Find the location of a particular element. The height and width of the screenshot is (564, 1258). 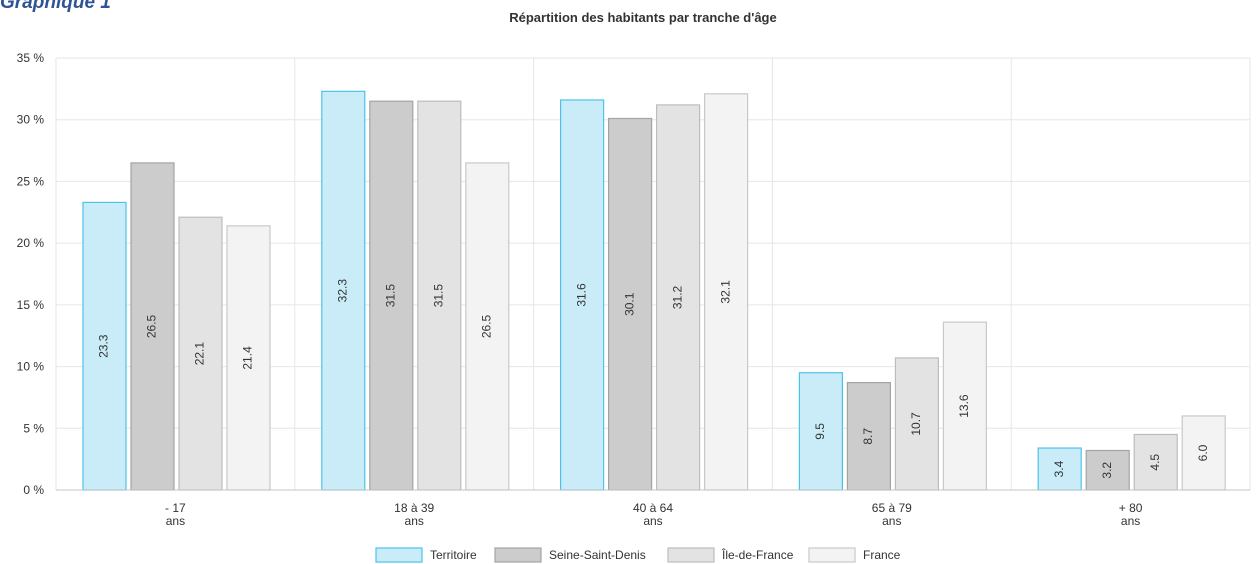

y-tick-label: 35 % is located at coordinates (31, 58).